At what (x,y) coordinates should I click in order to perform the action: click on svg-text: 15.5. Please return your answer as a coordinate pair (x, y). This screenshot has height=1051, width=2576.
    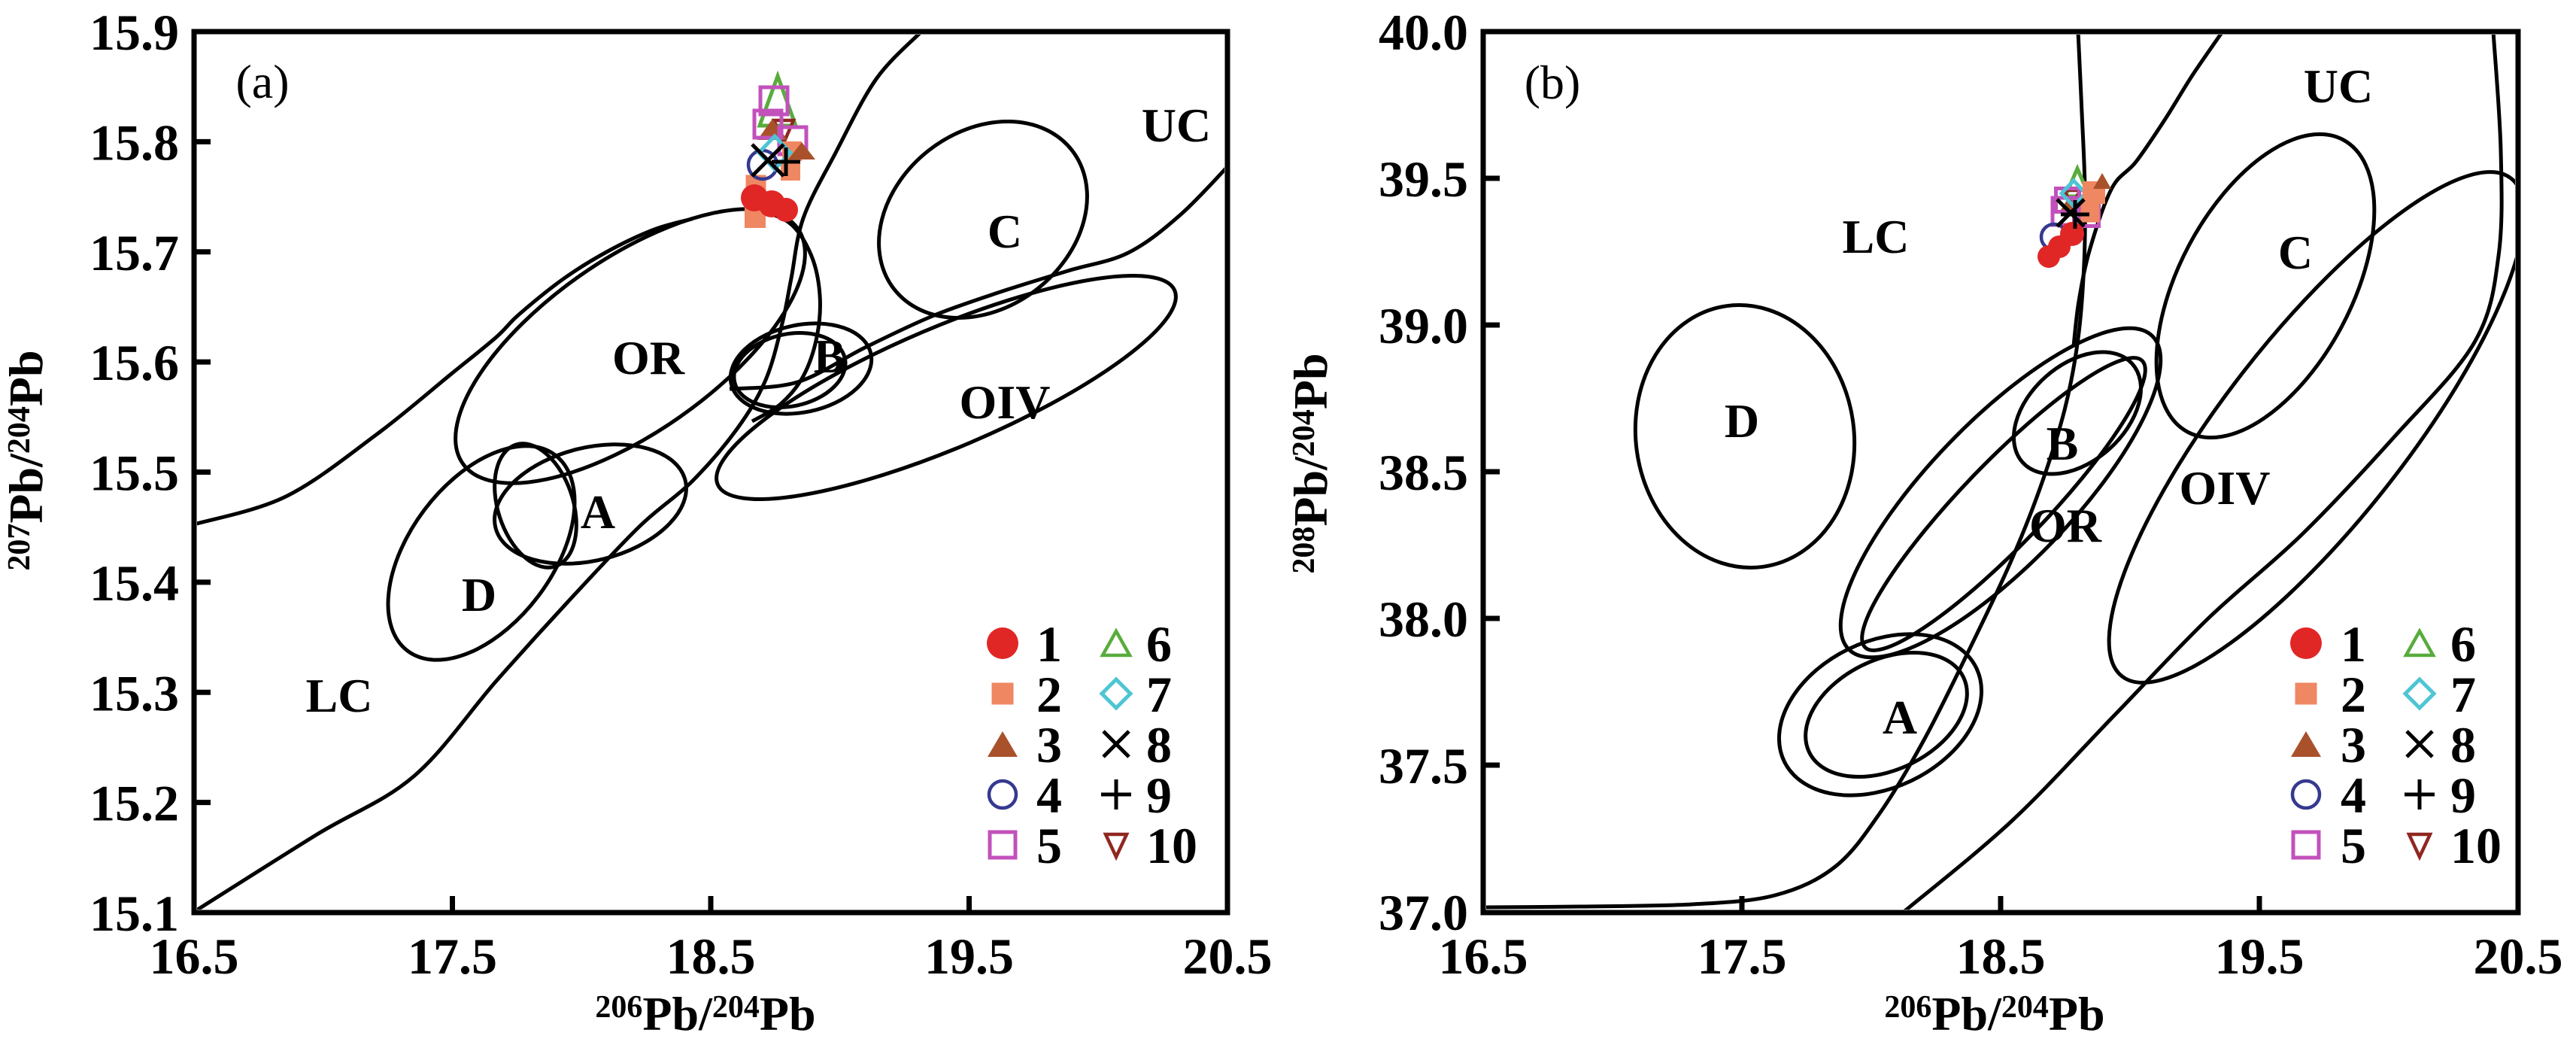
    Looking at the image, I should click on (134, 473).